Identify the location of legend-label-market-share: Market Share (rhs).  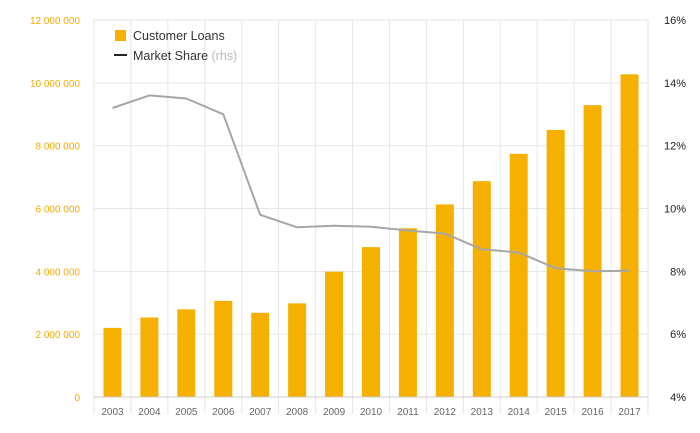
(185, 56).